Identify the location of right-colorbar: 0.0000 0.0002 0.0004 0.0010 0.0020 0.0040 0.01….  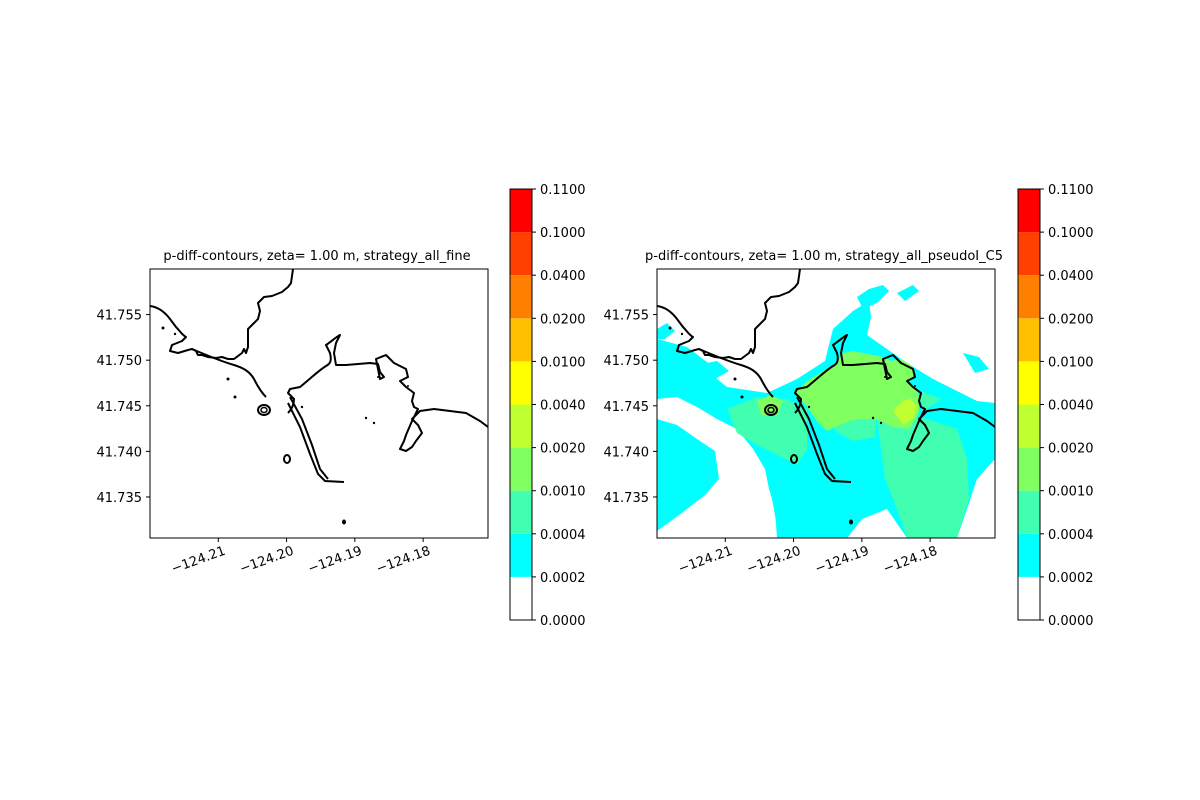
(1055, 406).